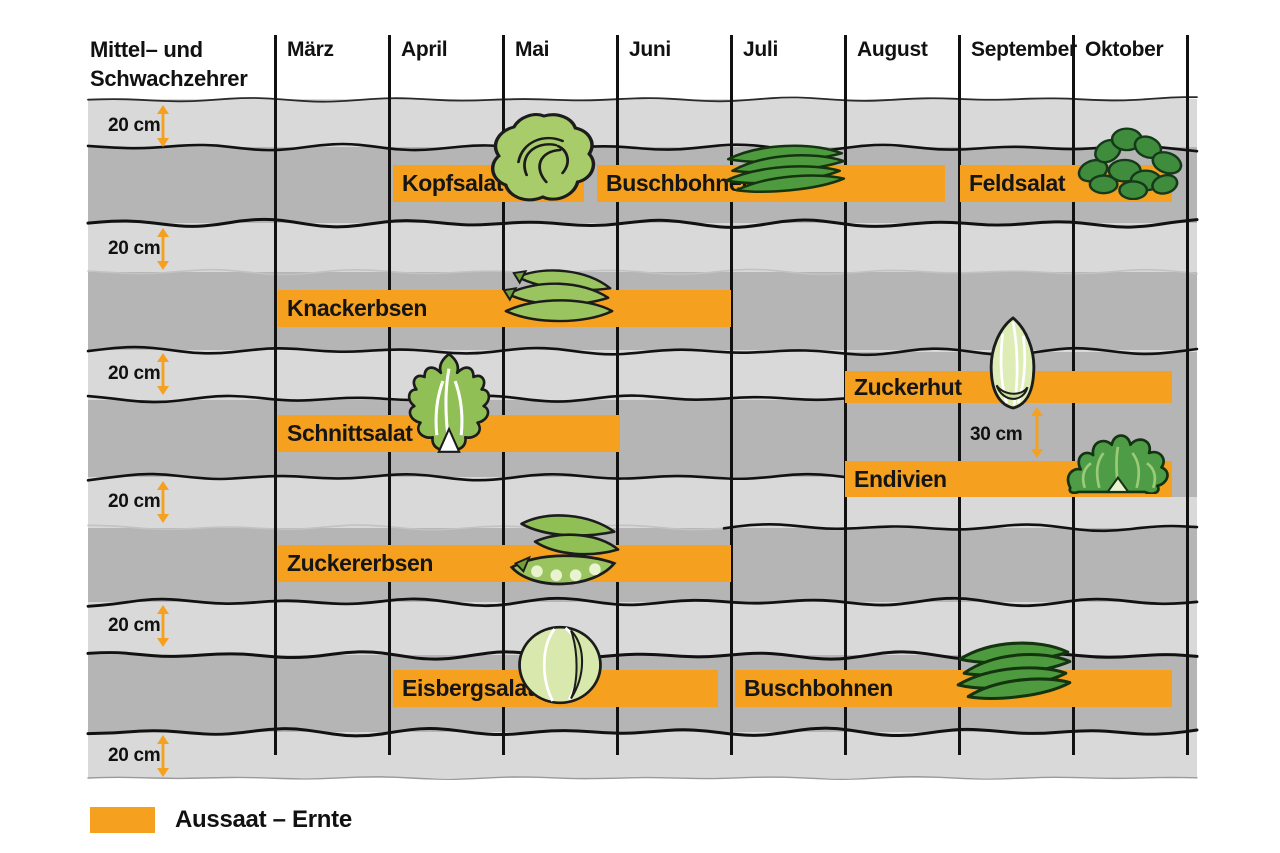 Image resolution: width=1280 pixels, height=853 pixels. Describe the element at coordinates (908, 386) in the screenshot. I see `bar-label: Zuckerhut` at that location.